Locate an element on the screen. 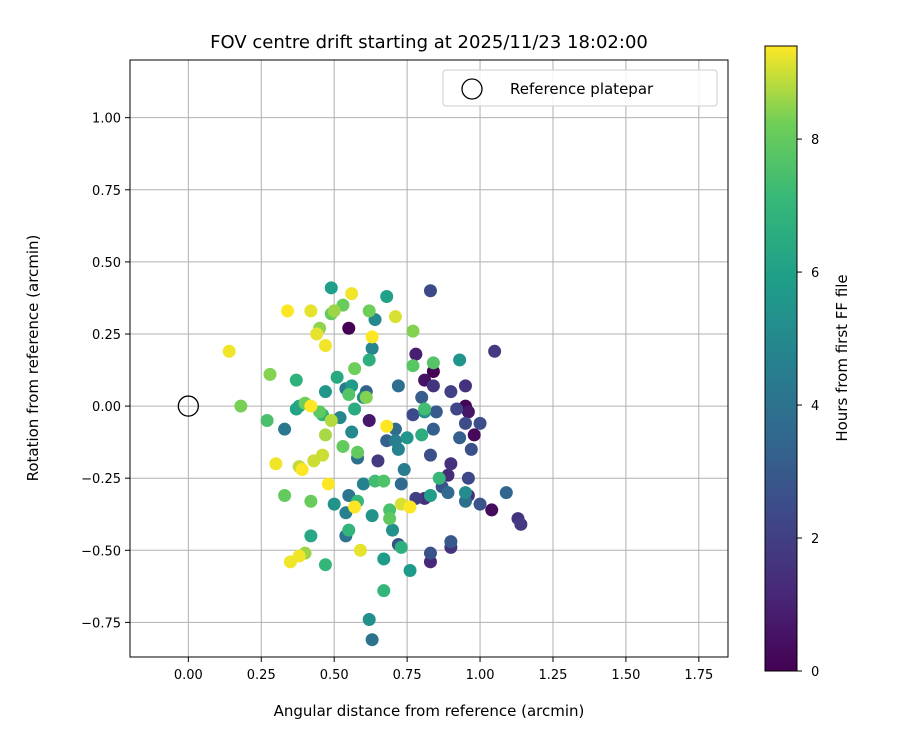  x-axis-title: Angular distance from reference (arcmin) is located at coordinates (429, 711).